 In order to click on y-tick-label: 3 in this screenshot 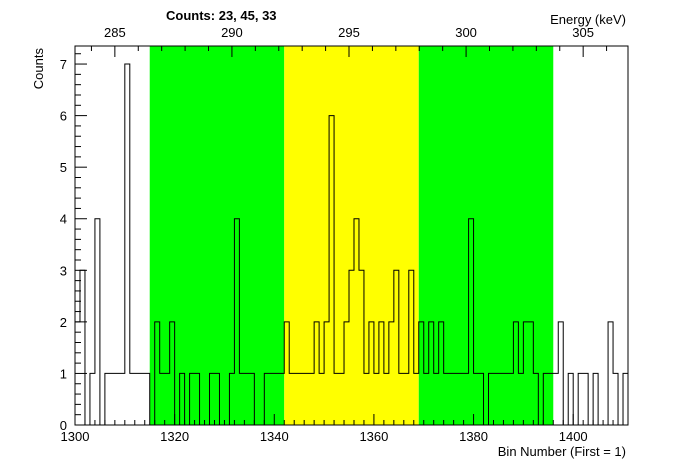, I will do `click(63, 270)`.